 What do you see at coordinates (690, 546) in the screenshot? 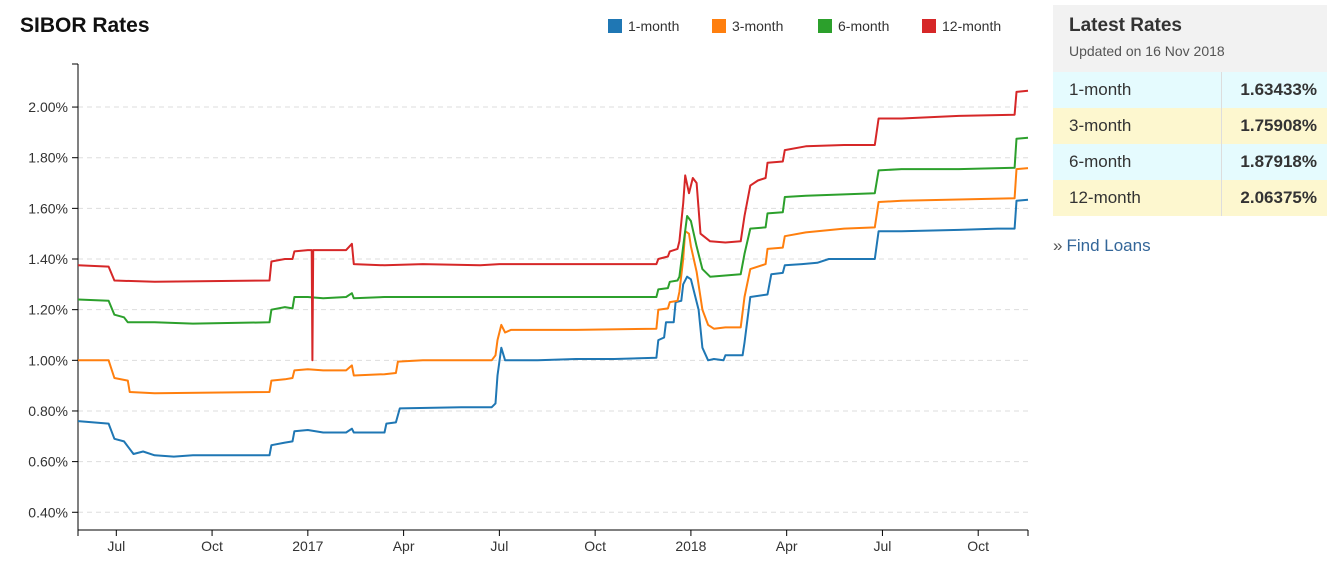
I see `x-tick-label: 2018` at bounding box center [690, 546].